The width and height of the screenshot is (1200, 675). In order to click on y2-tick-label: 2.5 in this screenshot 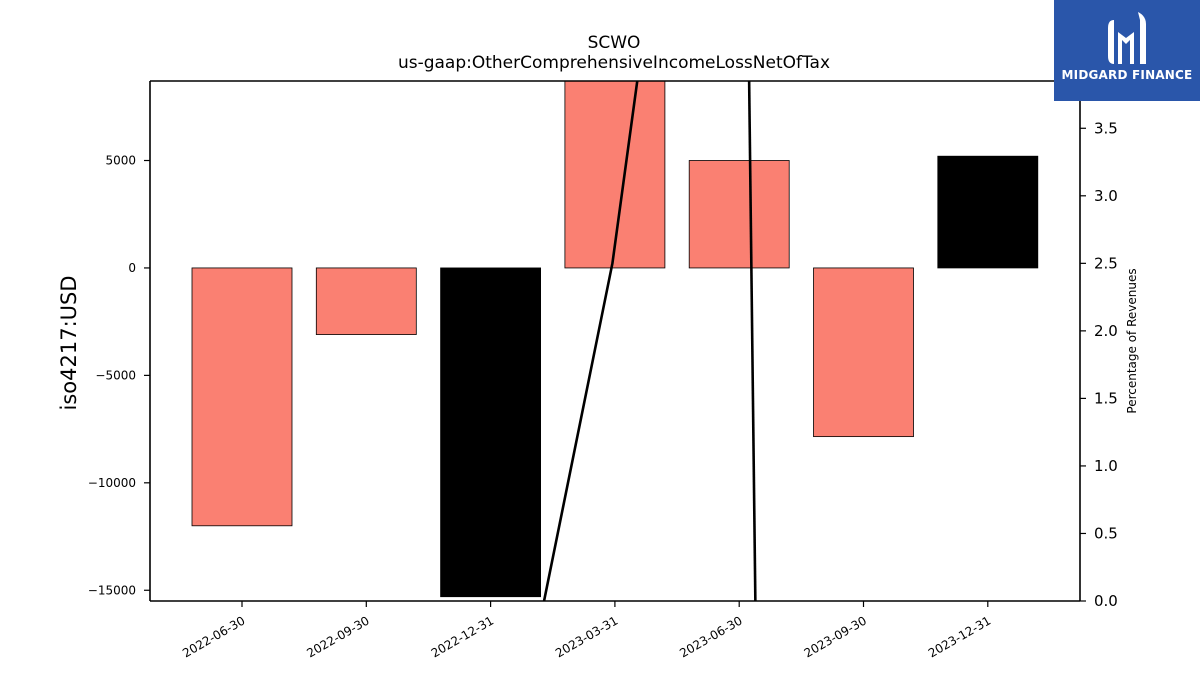, I will do `click(1106, 263)`.